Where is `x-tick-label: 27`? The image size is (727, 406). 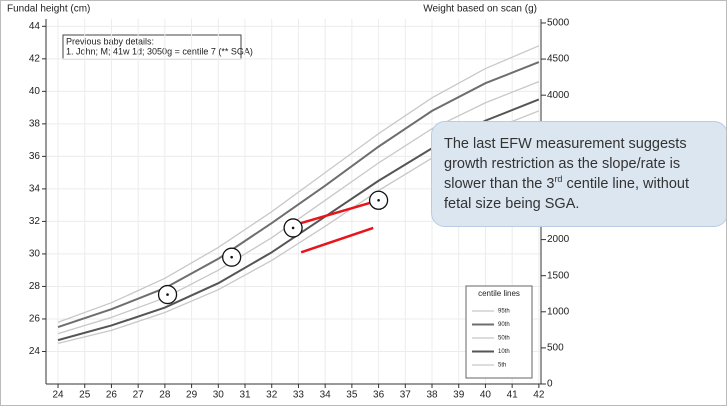
x-tick-label: 27 is located at coordinates (139, 395).